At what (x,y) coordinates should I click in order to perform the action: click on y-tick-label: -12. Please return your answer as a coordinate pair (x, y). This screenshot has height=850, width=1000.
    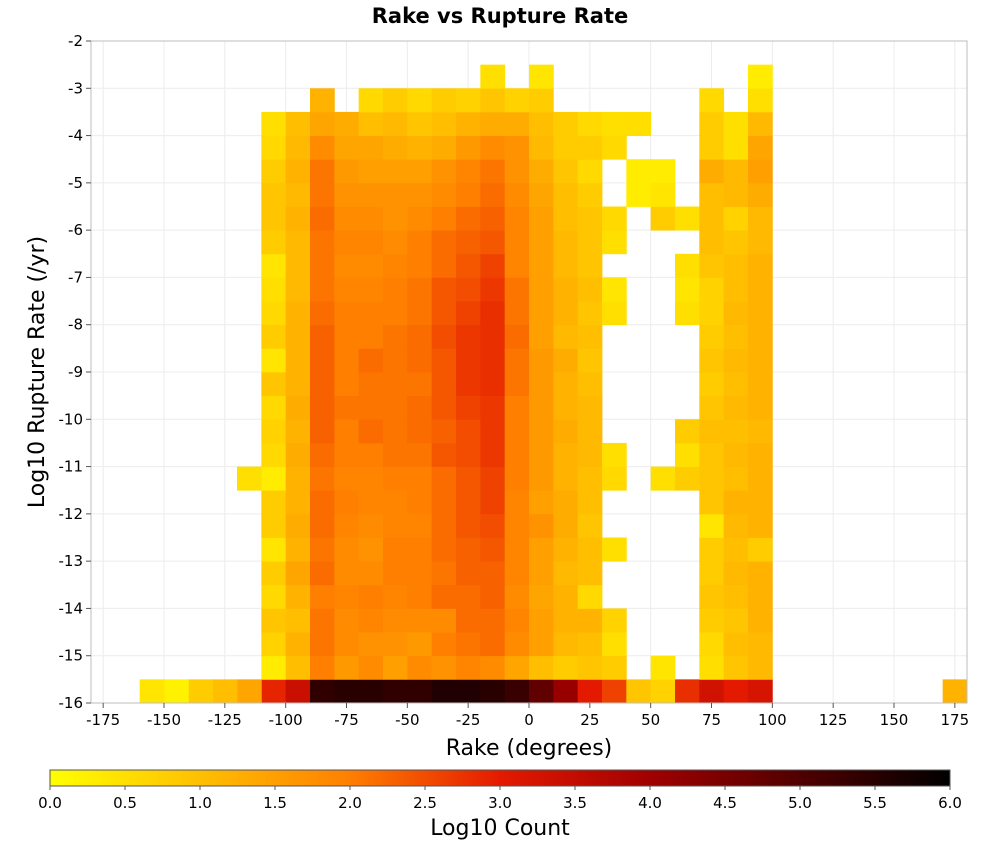
    Looking at the image, I should click on (71, 514).